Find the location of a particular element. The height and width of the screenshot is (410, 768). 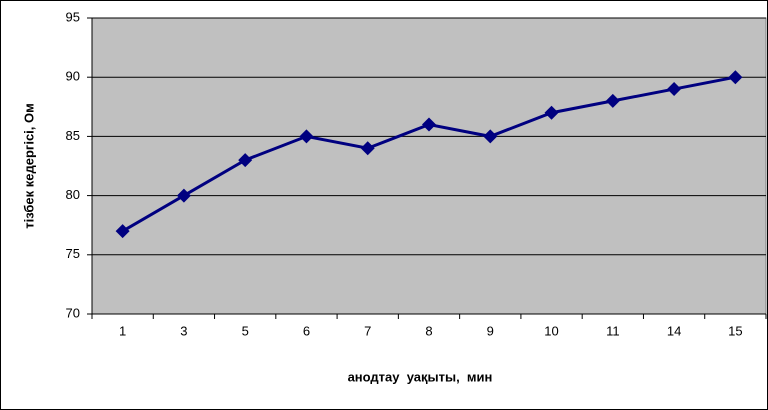

y-axis-title: тізбек кедергісі, Ом is located at coordinates (28, 165).